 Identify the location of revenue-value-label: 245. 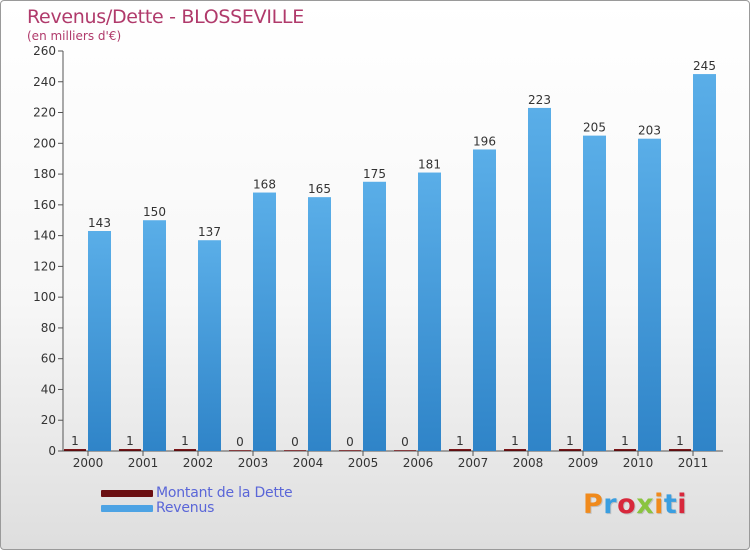
(704, 66).